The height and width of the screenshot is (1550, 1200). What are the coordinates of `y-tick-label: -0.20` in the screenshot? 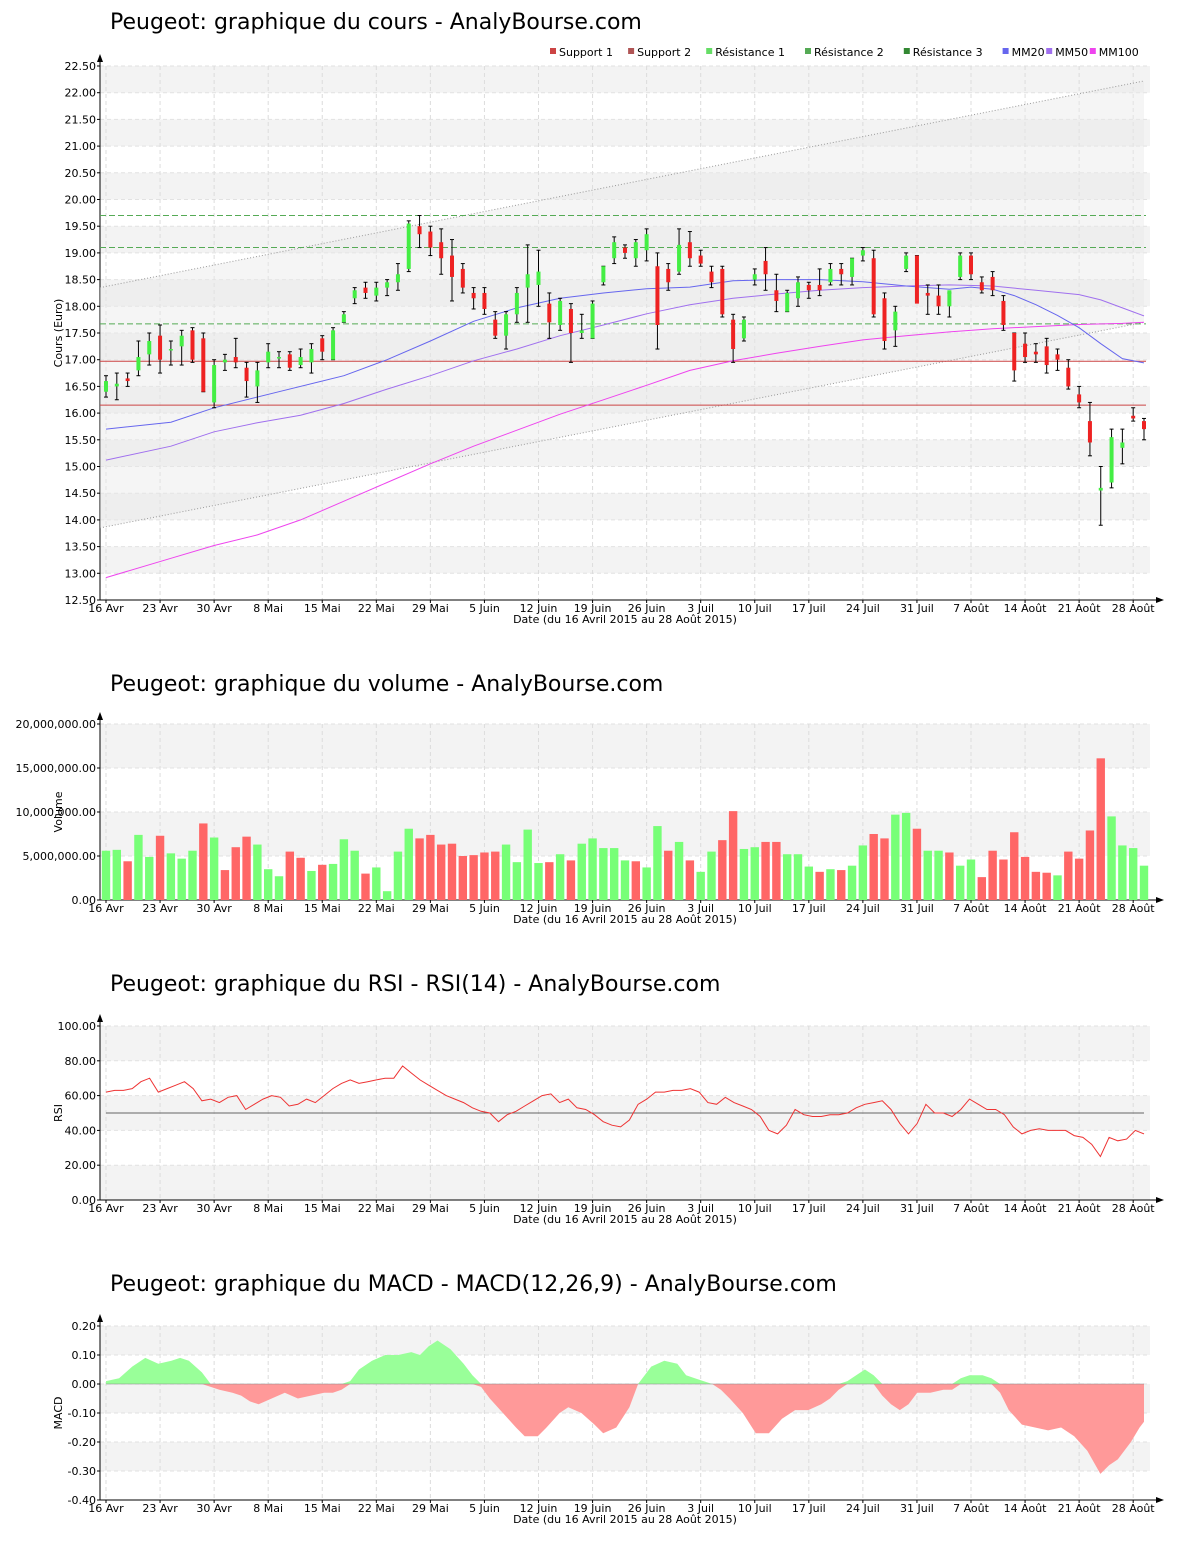 It's located at (82, 1442).